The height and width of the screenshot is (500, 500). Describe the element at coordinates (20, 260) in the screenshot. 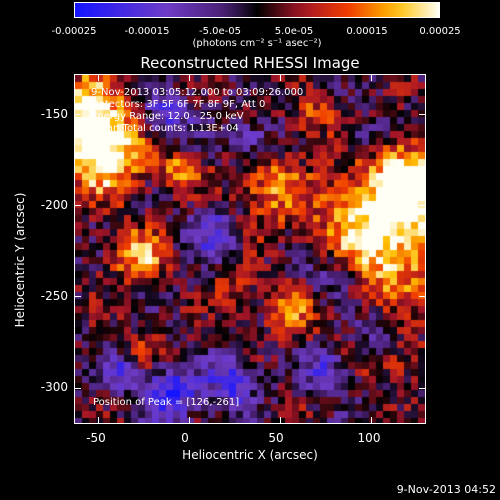

I see `y-axis-label: Heliocentric Y (arcsec)` at that location.